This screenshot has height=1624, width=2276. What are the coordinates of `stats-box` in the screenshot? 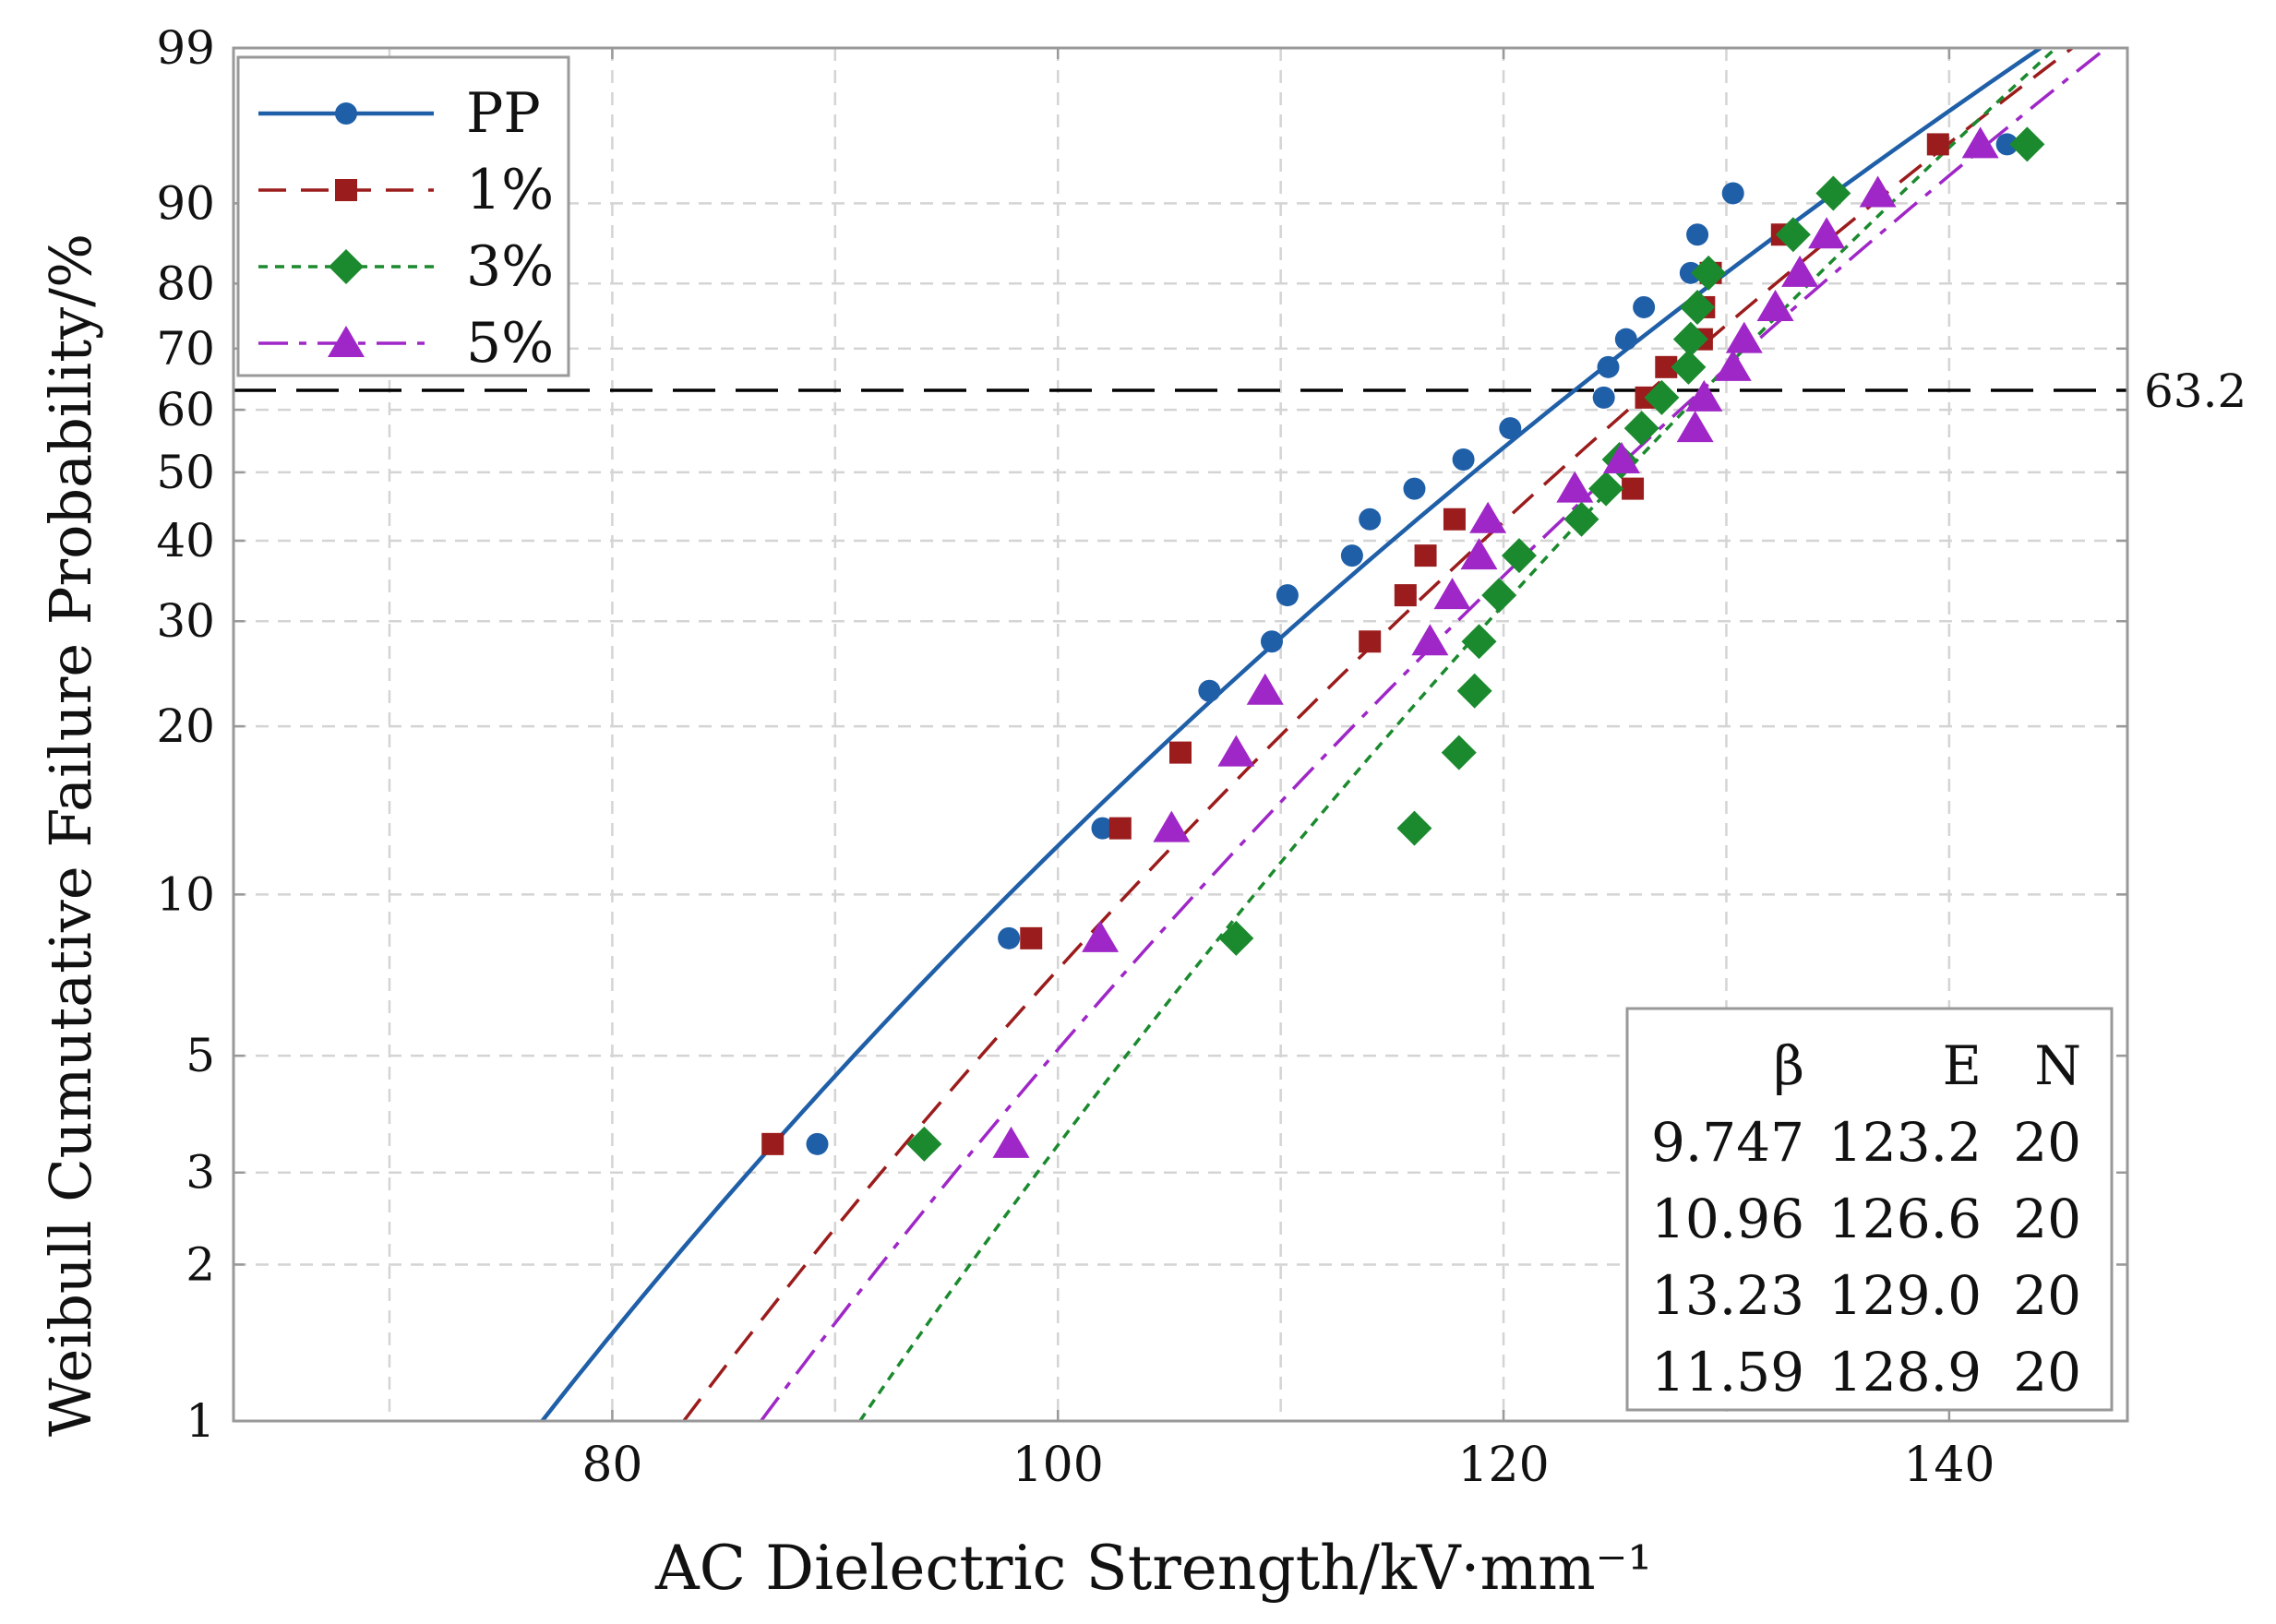 It's located at (1870, 1209).